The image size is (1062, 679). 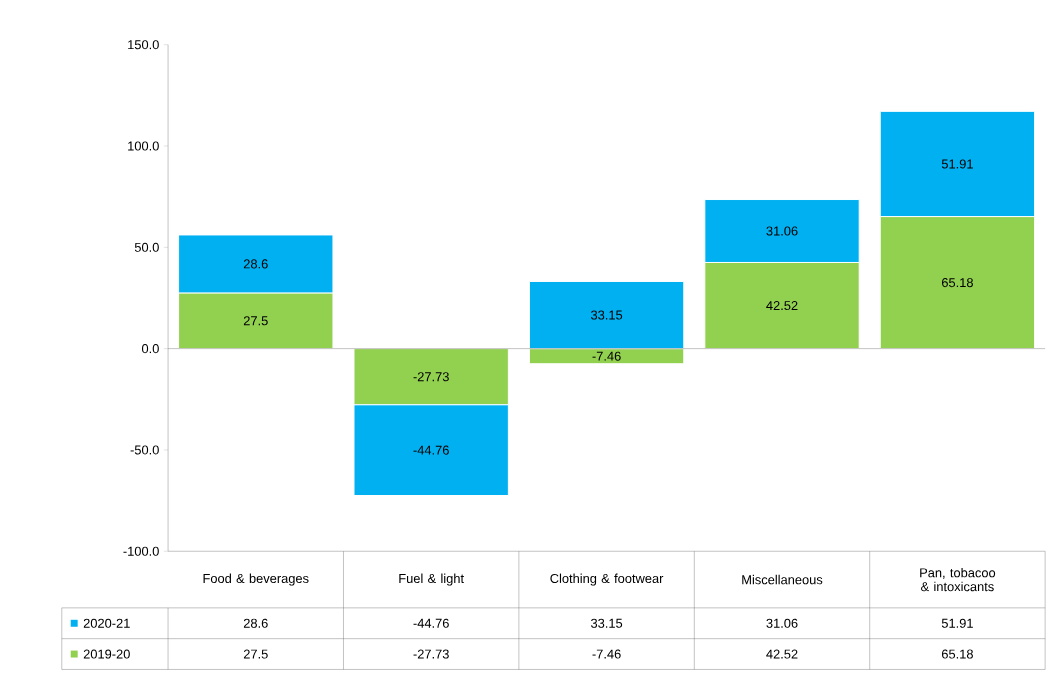 I want to click on data-label: -27.73, so click(x=431, y=654).